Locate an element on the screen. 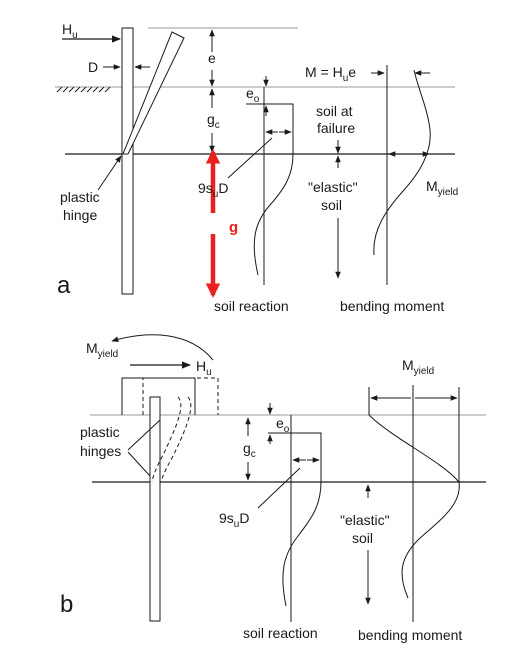 The image size is (526, 654). bending-moment-caption-b: bending moment is located at coordinates (410, 635).